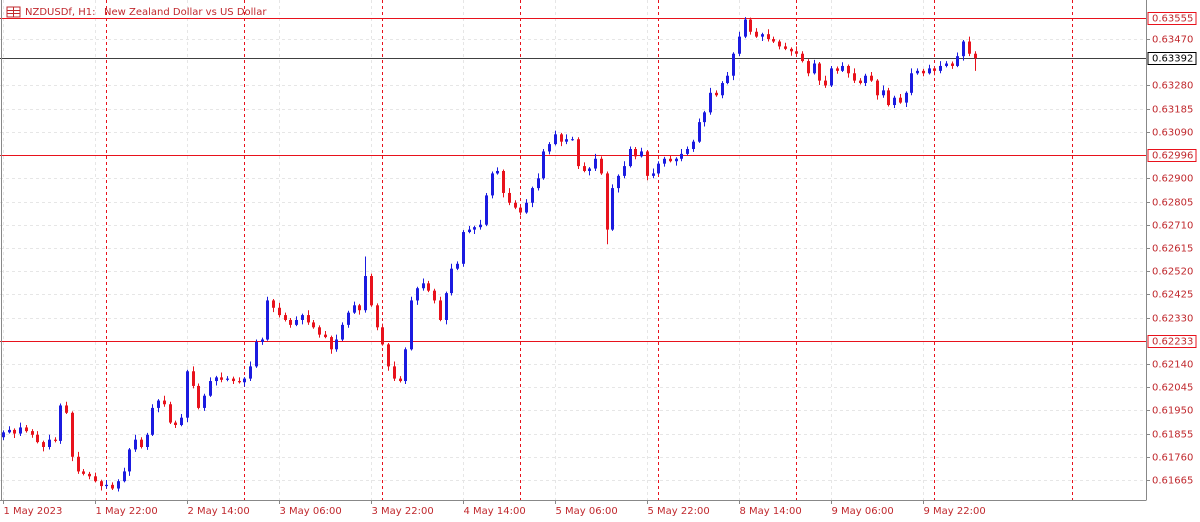 This screenshot has height=522, width=1200. Describe the element at coordinates (1172, 133) in the screenshot. I see `y-tick-label: 0.63090` at that location.